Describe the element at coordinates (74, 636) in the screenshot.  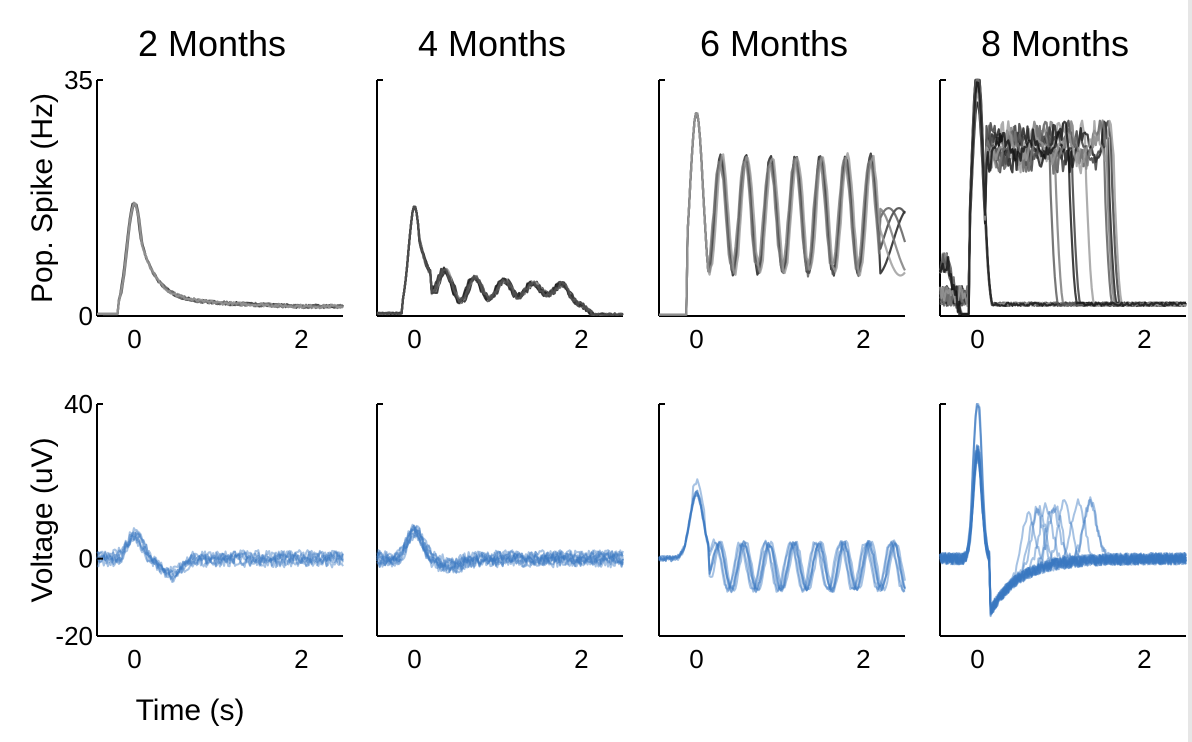
I see `y-tick-label: -20` at that location.